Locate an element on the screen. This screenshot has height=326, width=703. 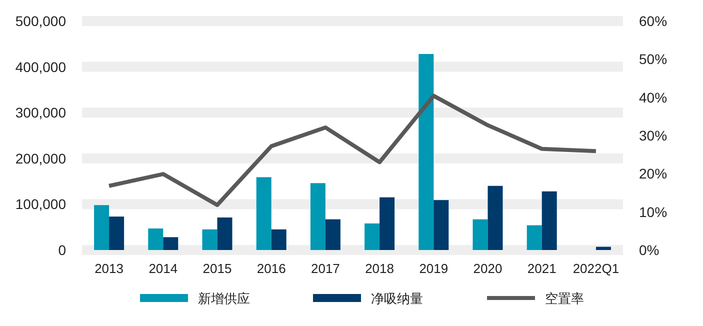
xtick: 2015 is located at coordinates (217, 268).